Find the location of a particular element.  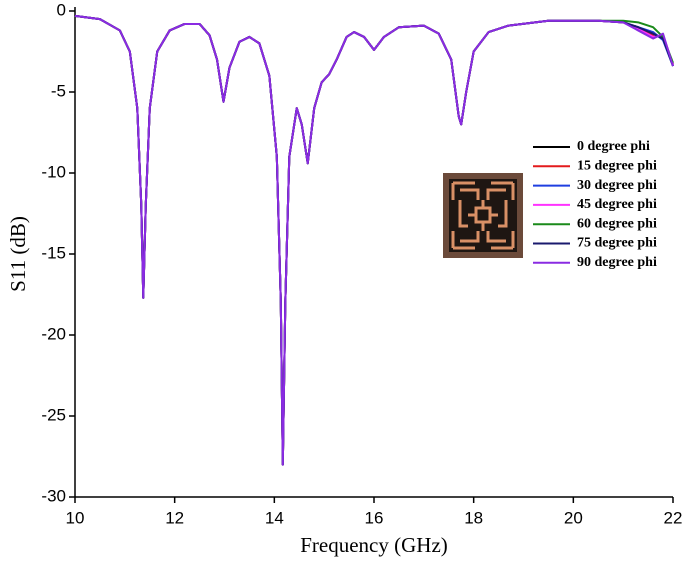

legend-label: 90 degree phi is located at coordinates (617, 262).